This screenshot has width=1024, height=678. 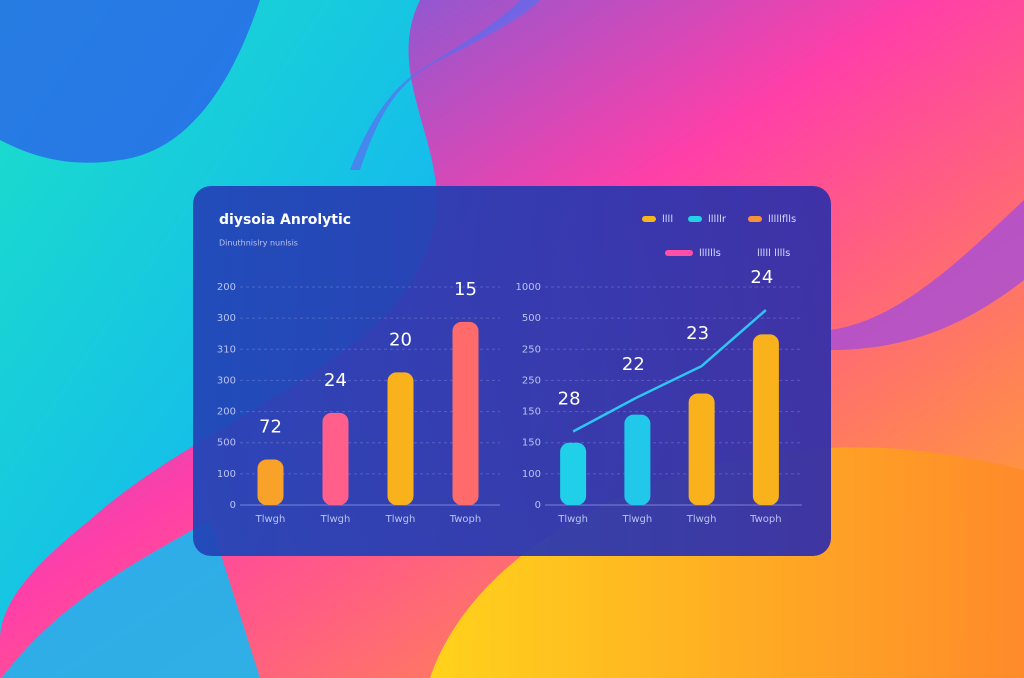 I want to click on legend-label: lllllr, so click(x=717, y=219).